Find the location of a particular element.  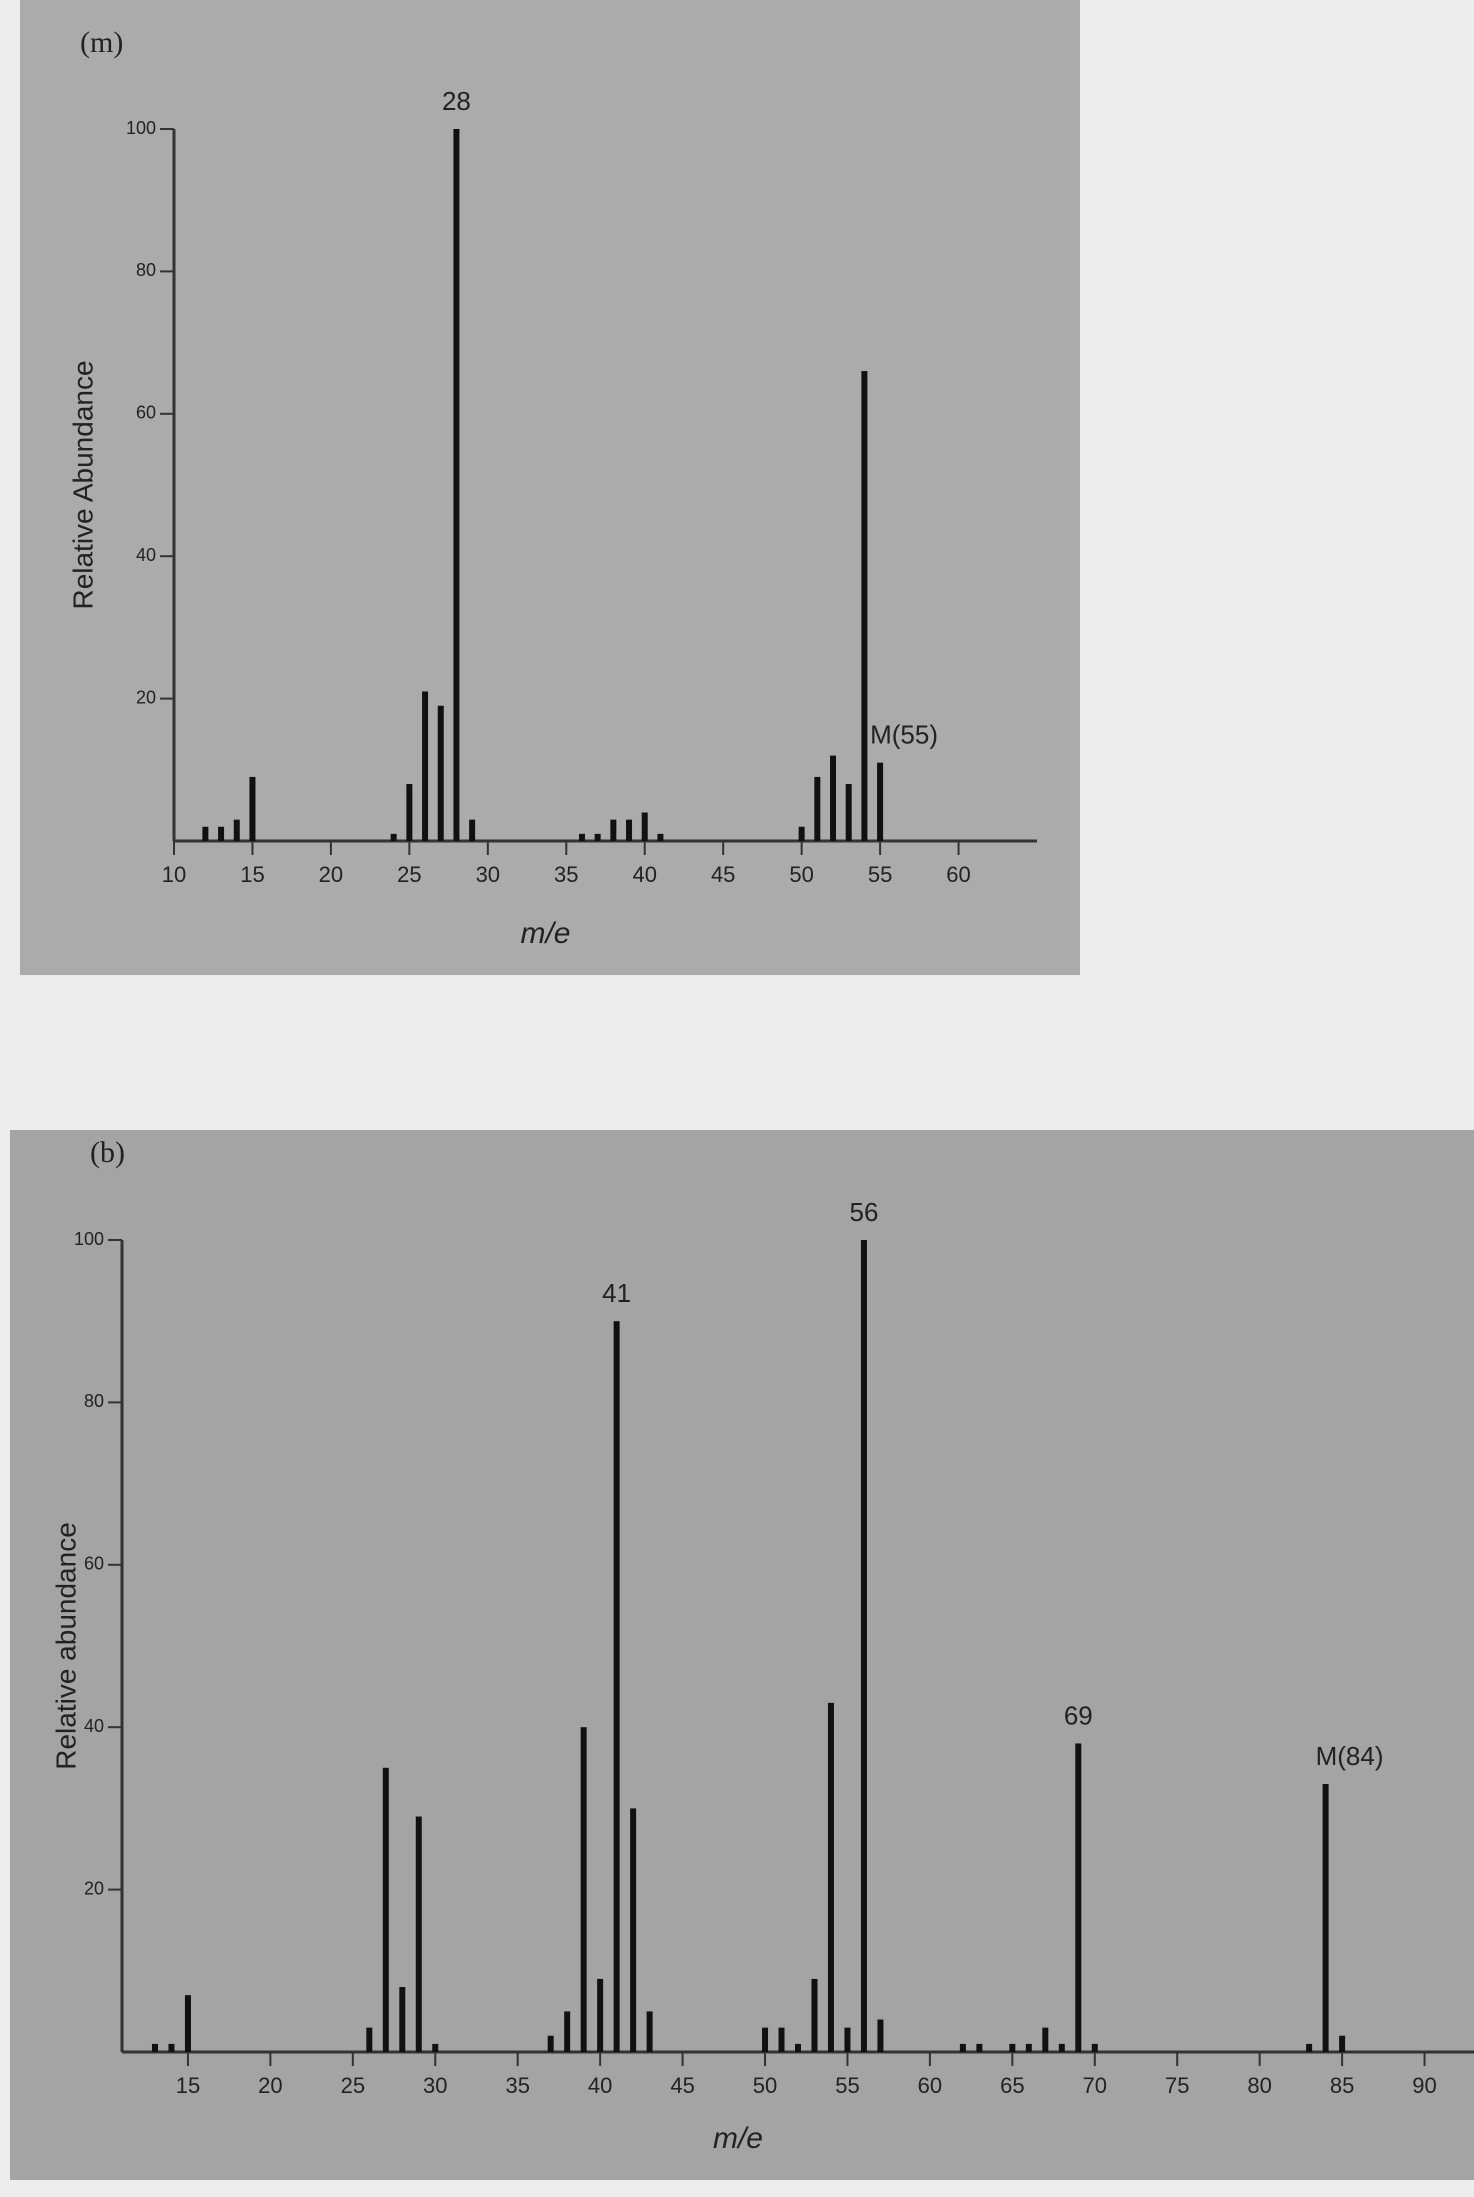

peak-annotation: 28 is located at coordinates (456, 101).